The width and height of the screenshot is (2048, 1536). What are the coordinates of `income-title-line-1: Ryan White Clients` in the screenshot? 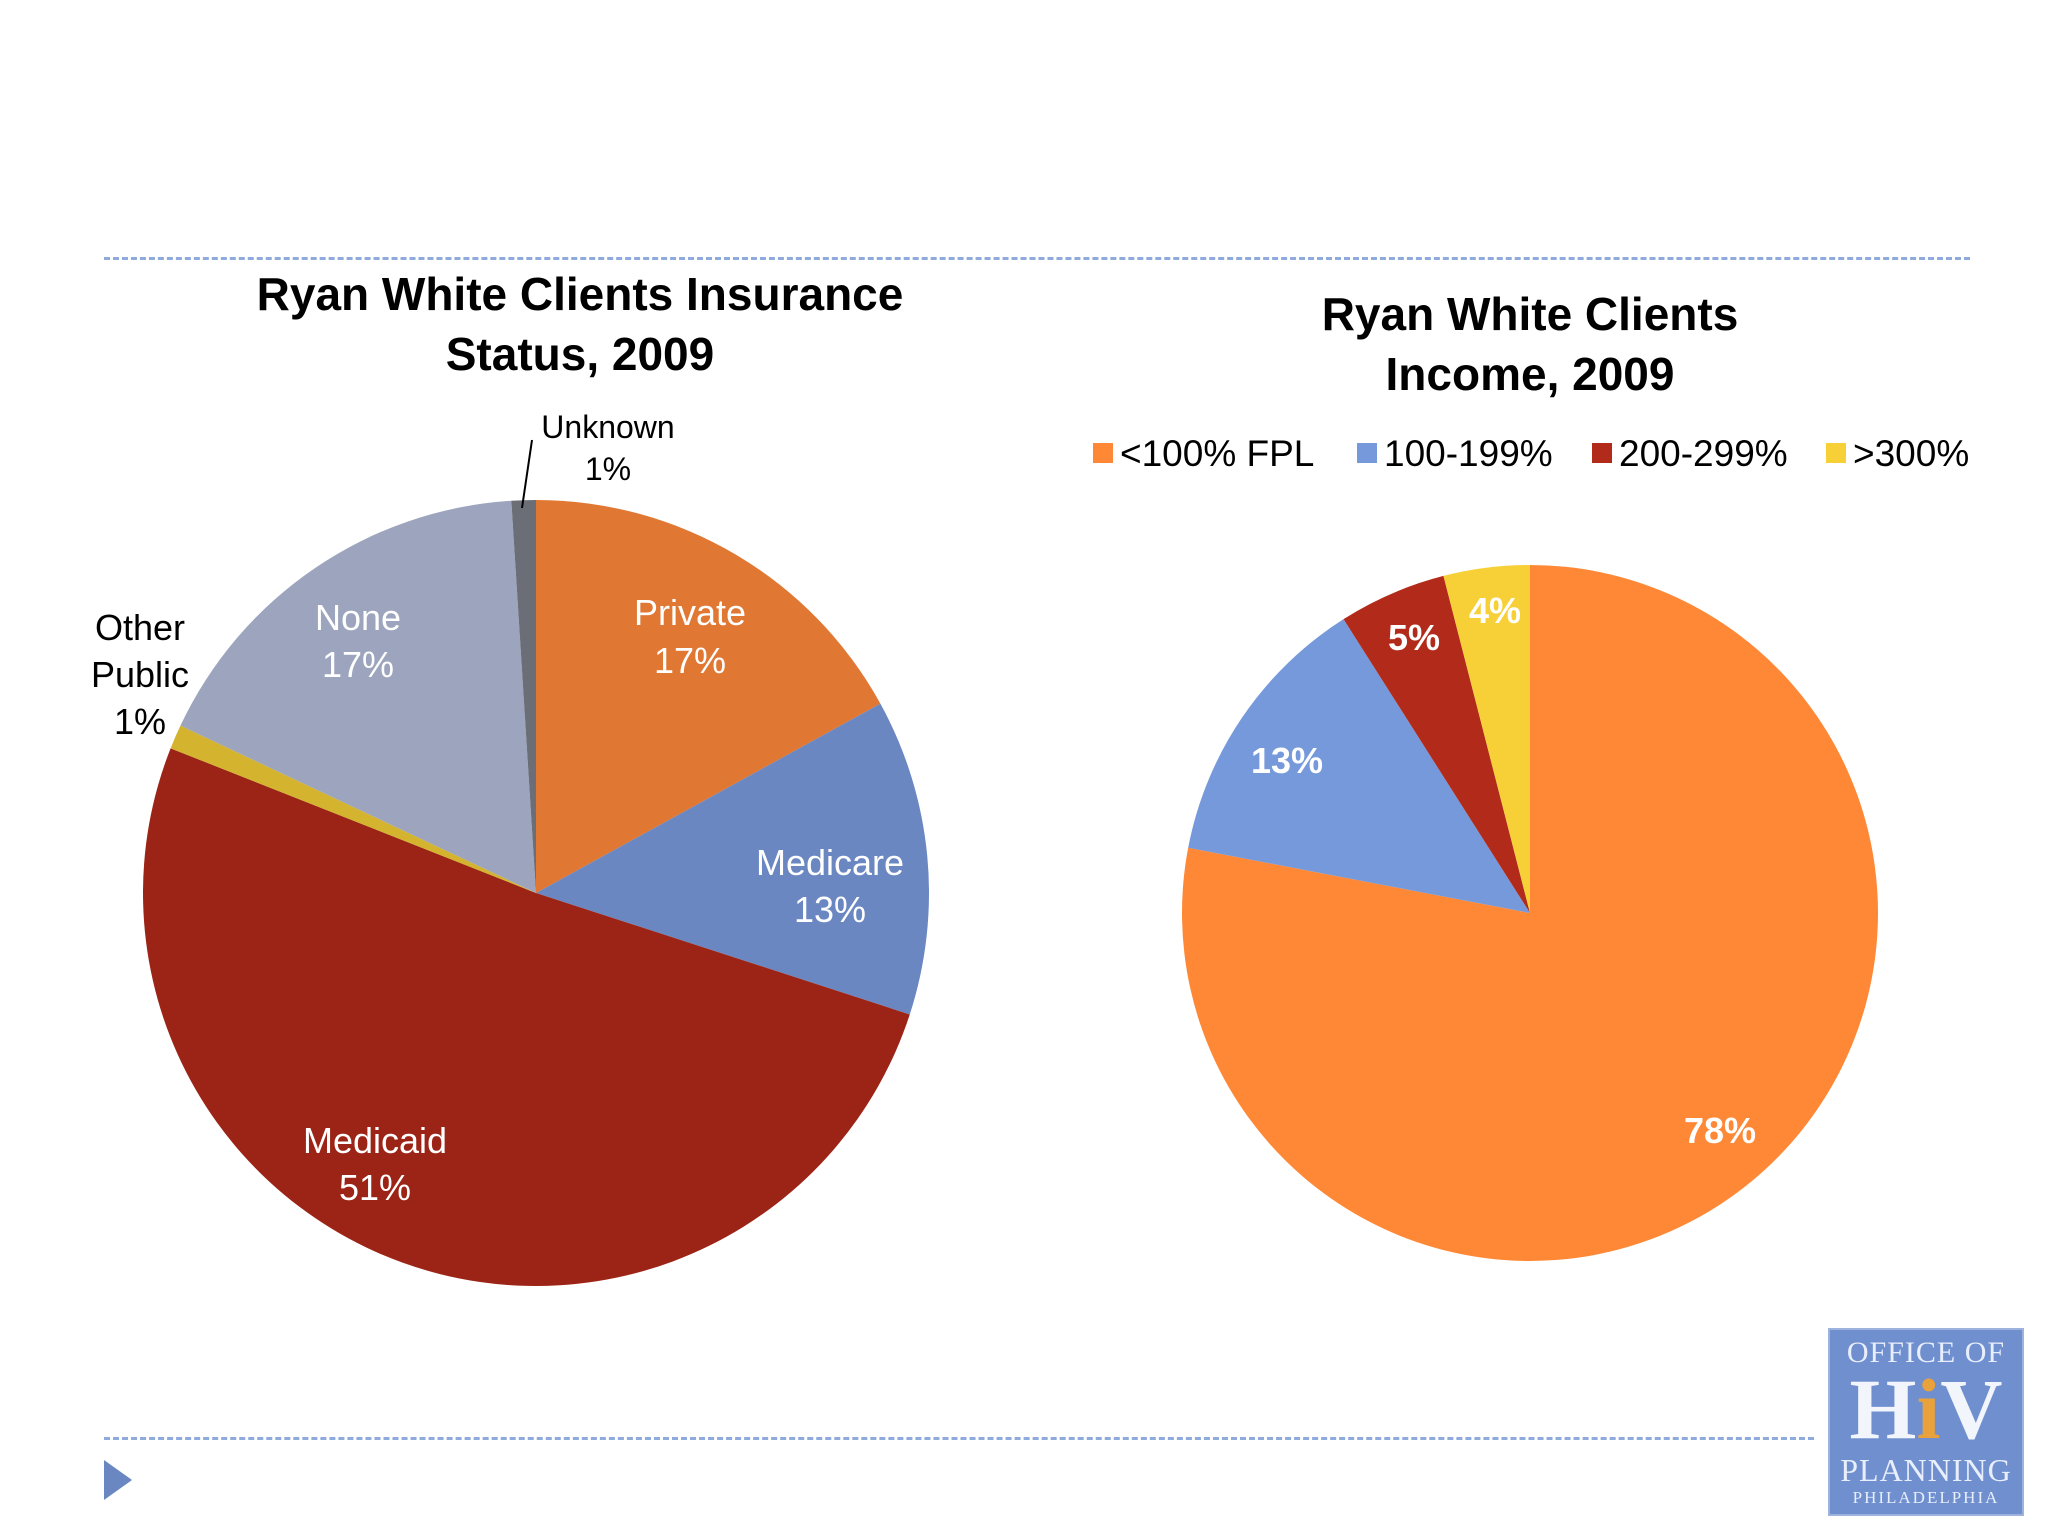 It's located at (1530, 314).